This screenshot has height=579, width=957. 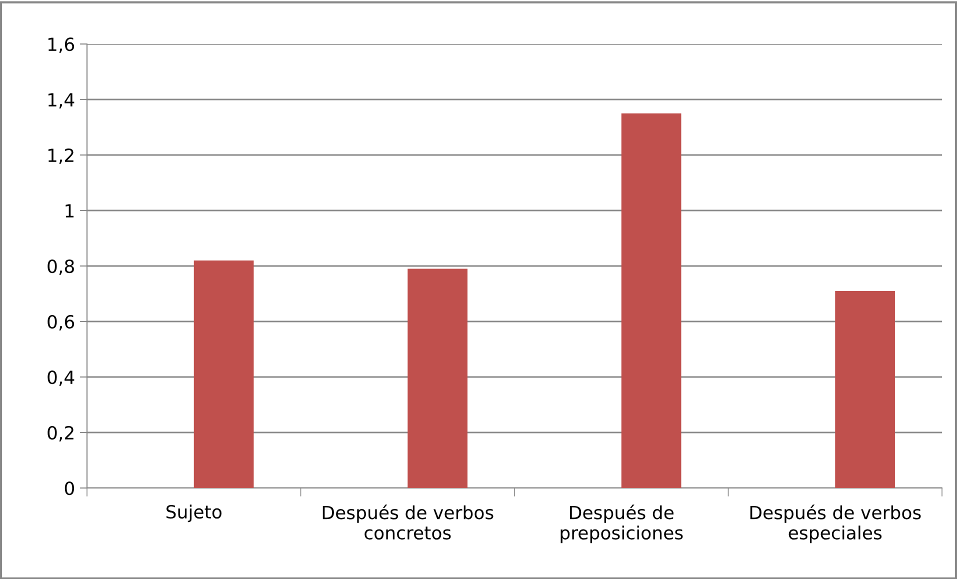 I want to click on y-tick-label: 0,8, so click(x=61, y=267).